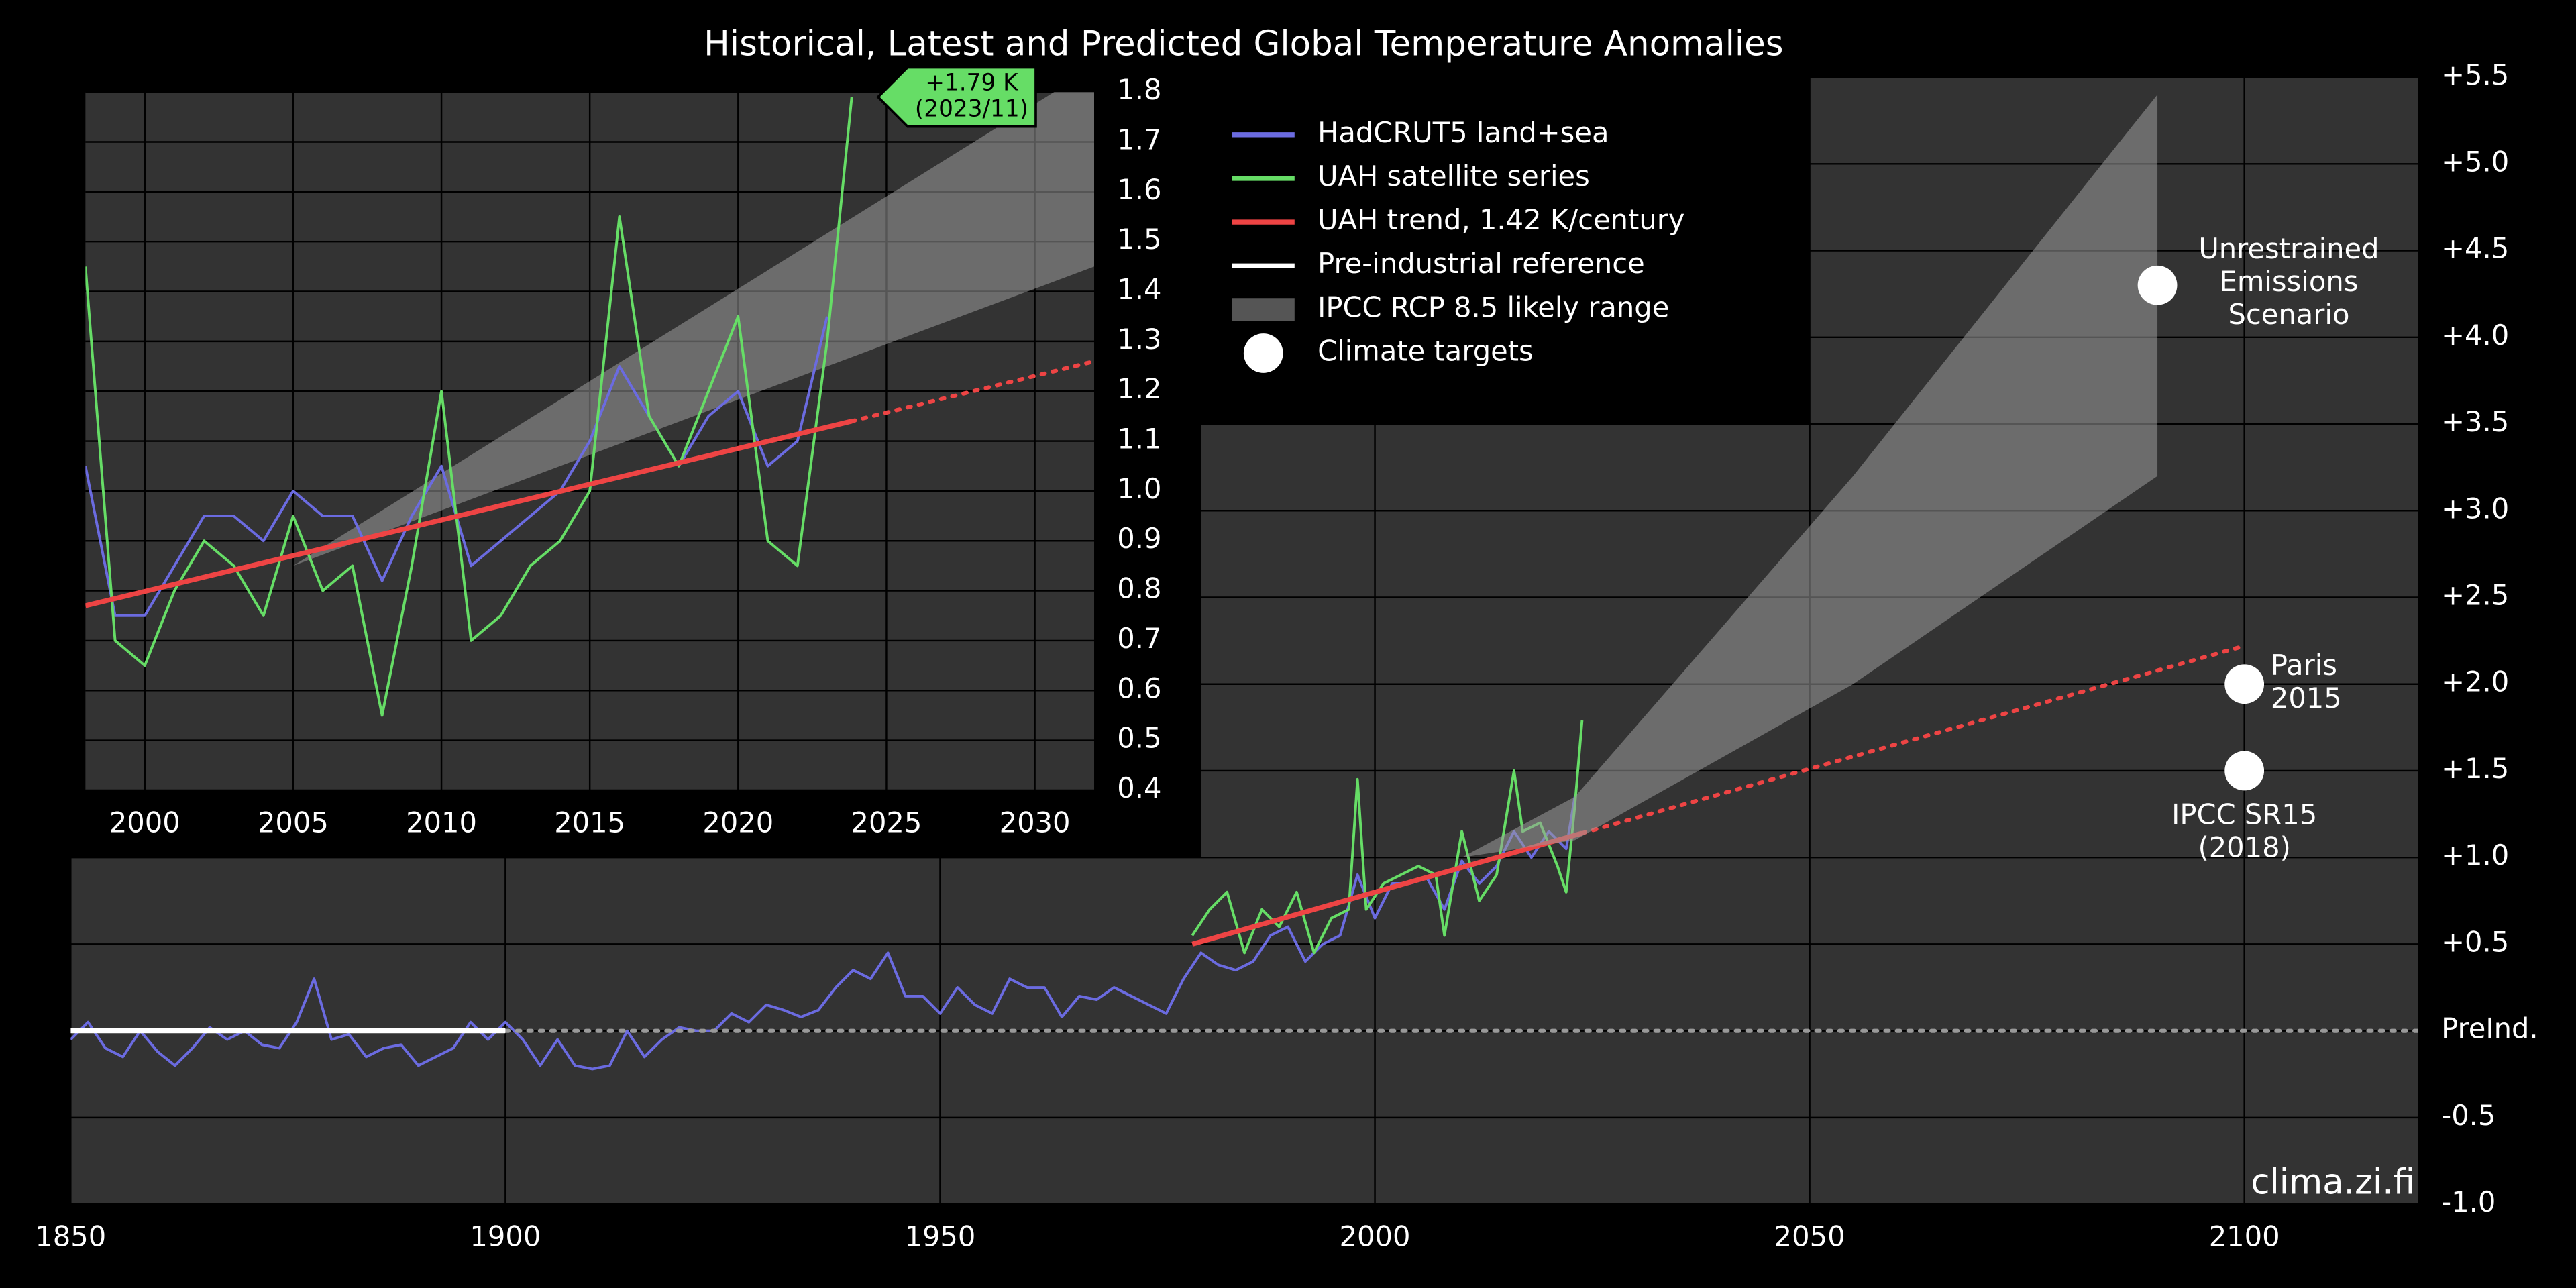 This screenshot has width=2576, height=1288. What do you see at coordinates (2475, 768) in the screenshot?
I see `y-tick-label: +1.5` at bounding box center [2475, 768].